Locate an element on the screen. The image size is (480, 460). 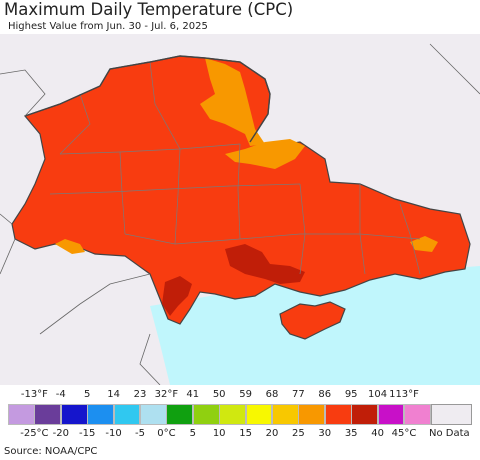
legend-c-tick: 0°C is located at coordinates (166, 433).